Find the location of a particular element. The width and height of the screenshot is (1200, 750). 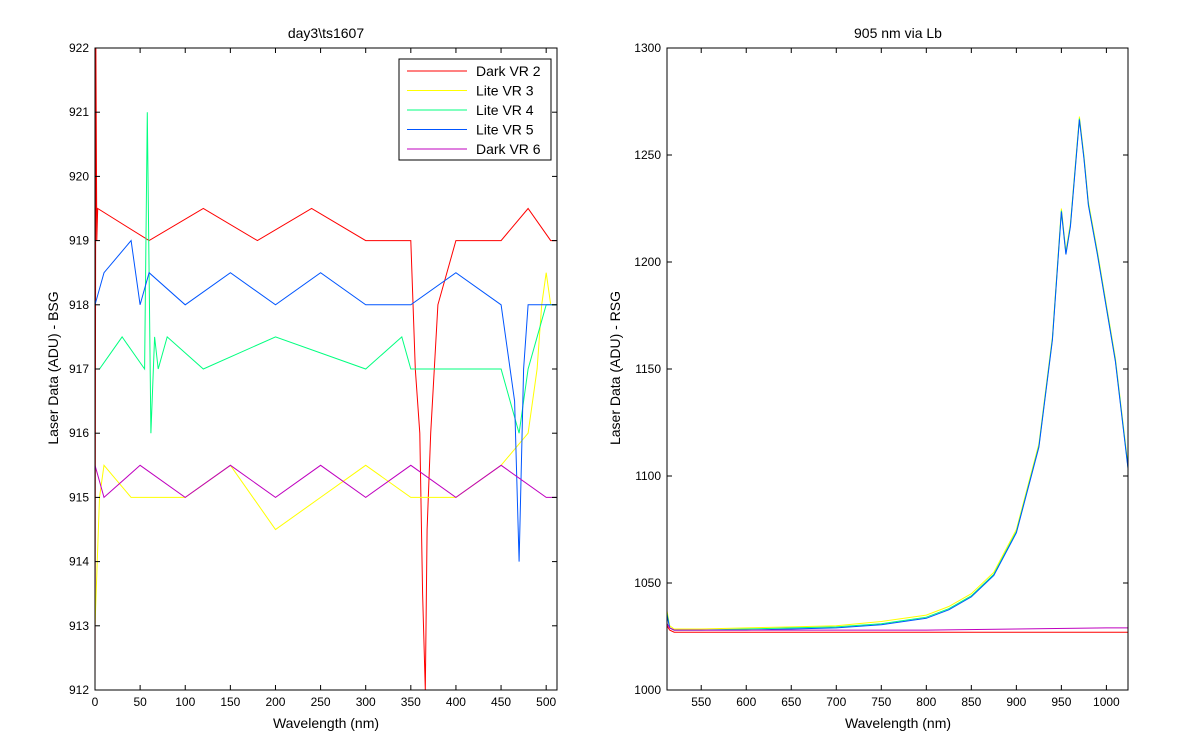

right-x-tick-label: 700 is located at coordinates (836, 702).